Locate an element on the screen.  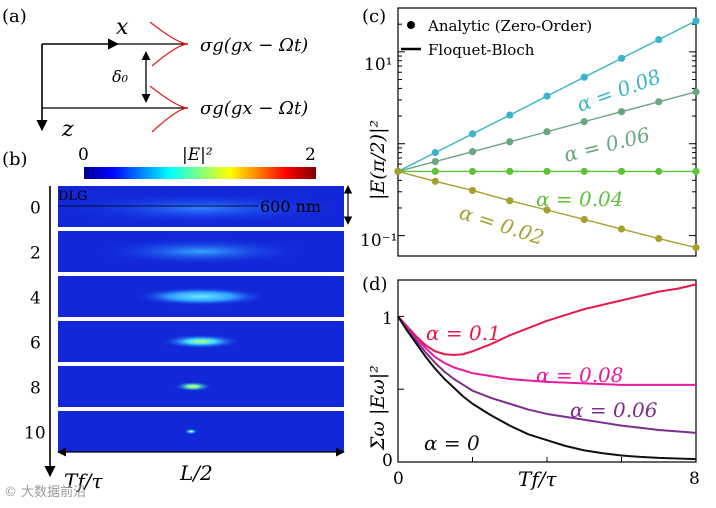
rail-label-bottom: σg(gx − Ωt) is located at coordinates (254, 108).